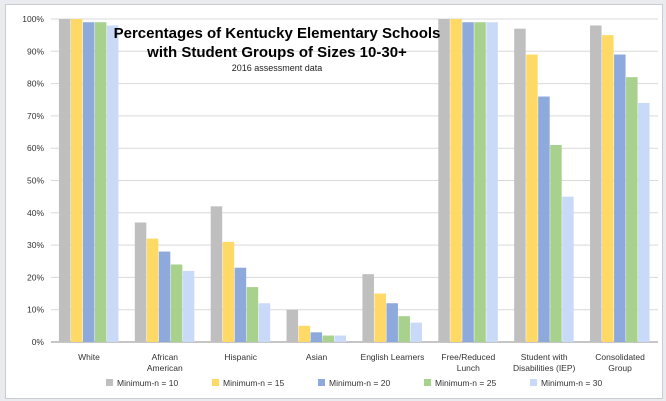 This screenshot has width=666, height=401. What do you see at coordinates (468, 362) in the screenshot?
I see `category-label: Free/Reduced Lunch` at bounding box center [468, 362].